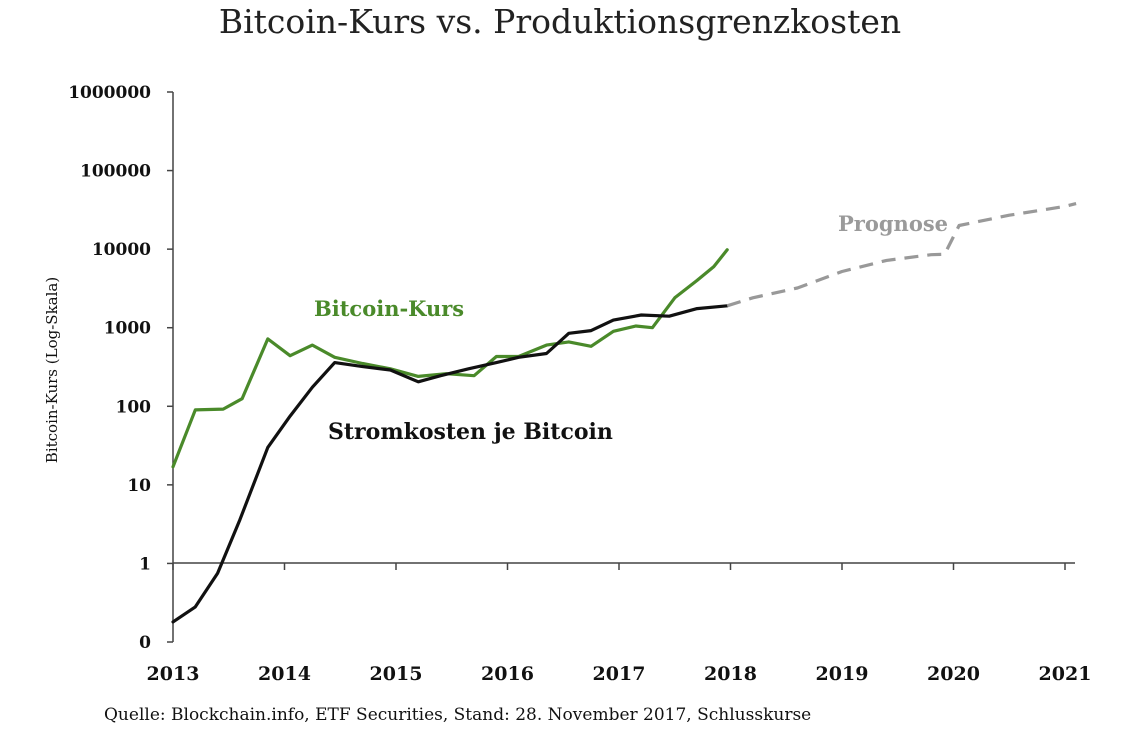 The image size is (1125, 746). I want to click on x-axis: 2013 2014 2015 2016 2017 2018 2019 2020 2021, so click(619, 623).